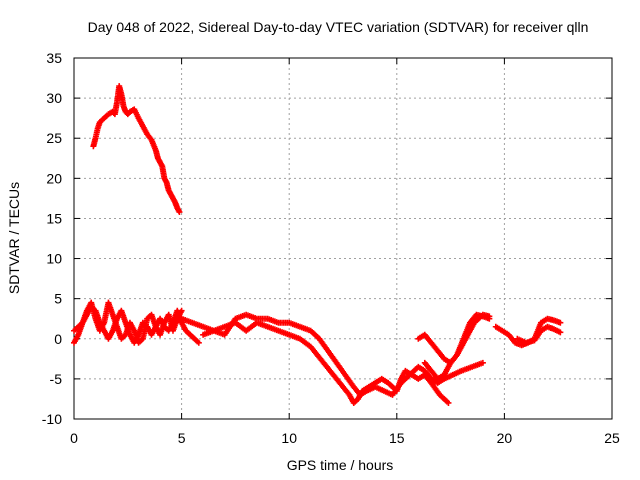  Describe the element at coordinates (54, 58) in the screenshot. I see `y-tick-label: 35` at that location.